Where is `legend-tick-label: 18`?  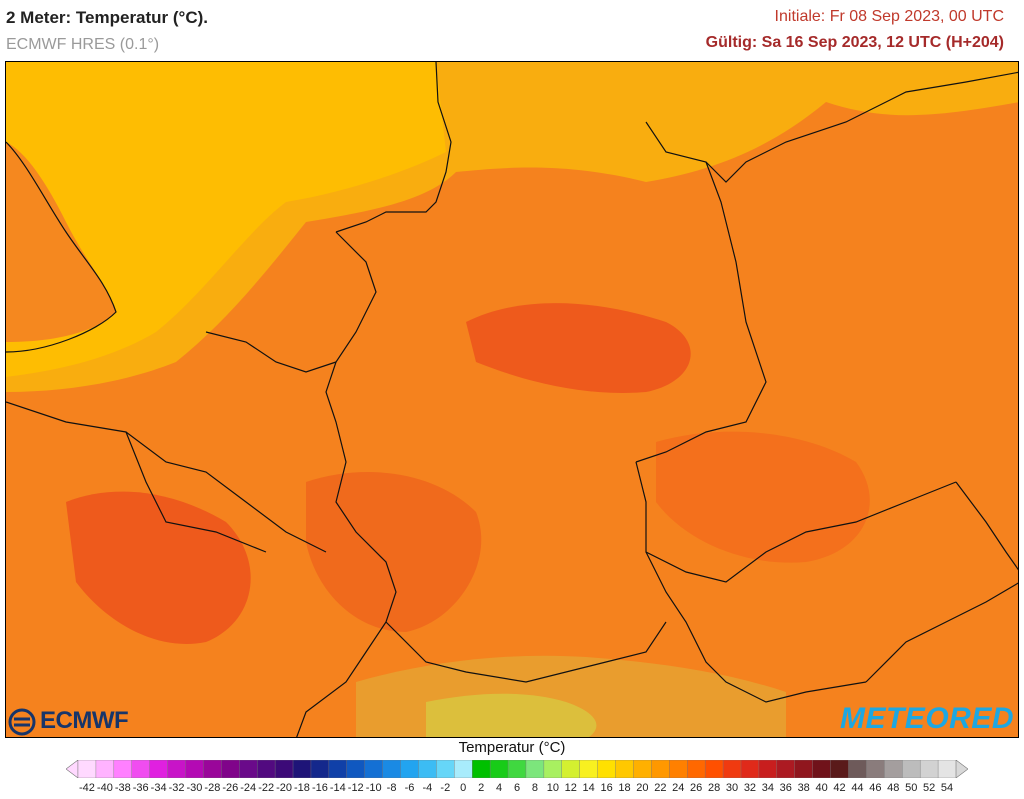 legend-tick-label: 18 is located at coordinates (624, 788).